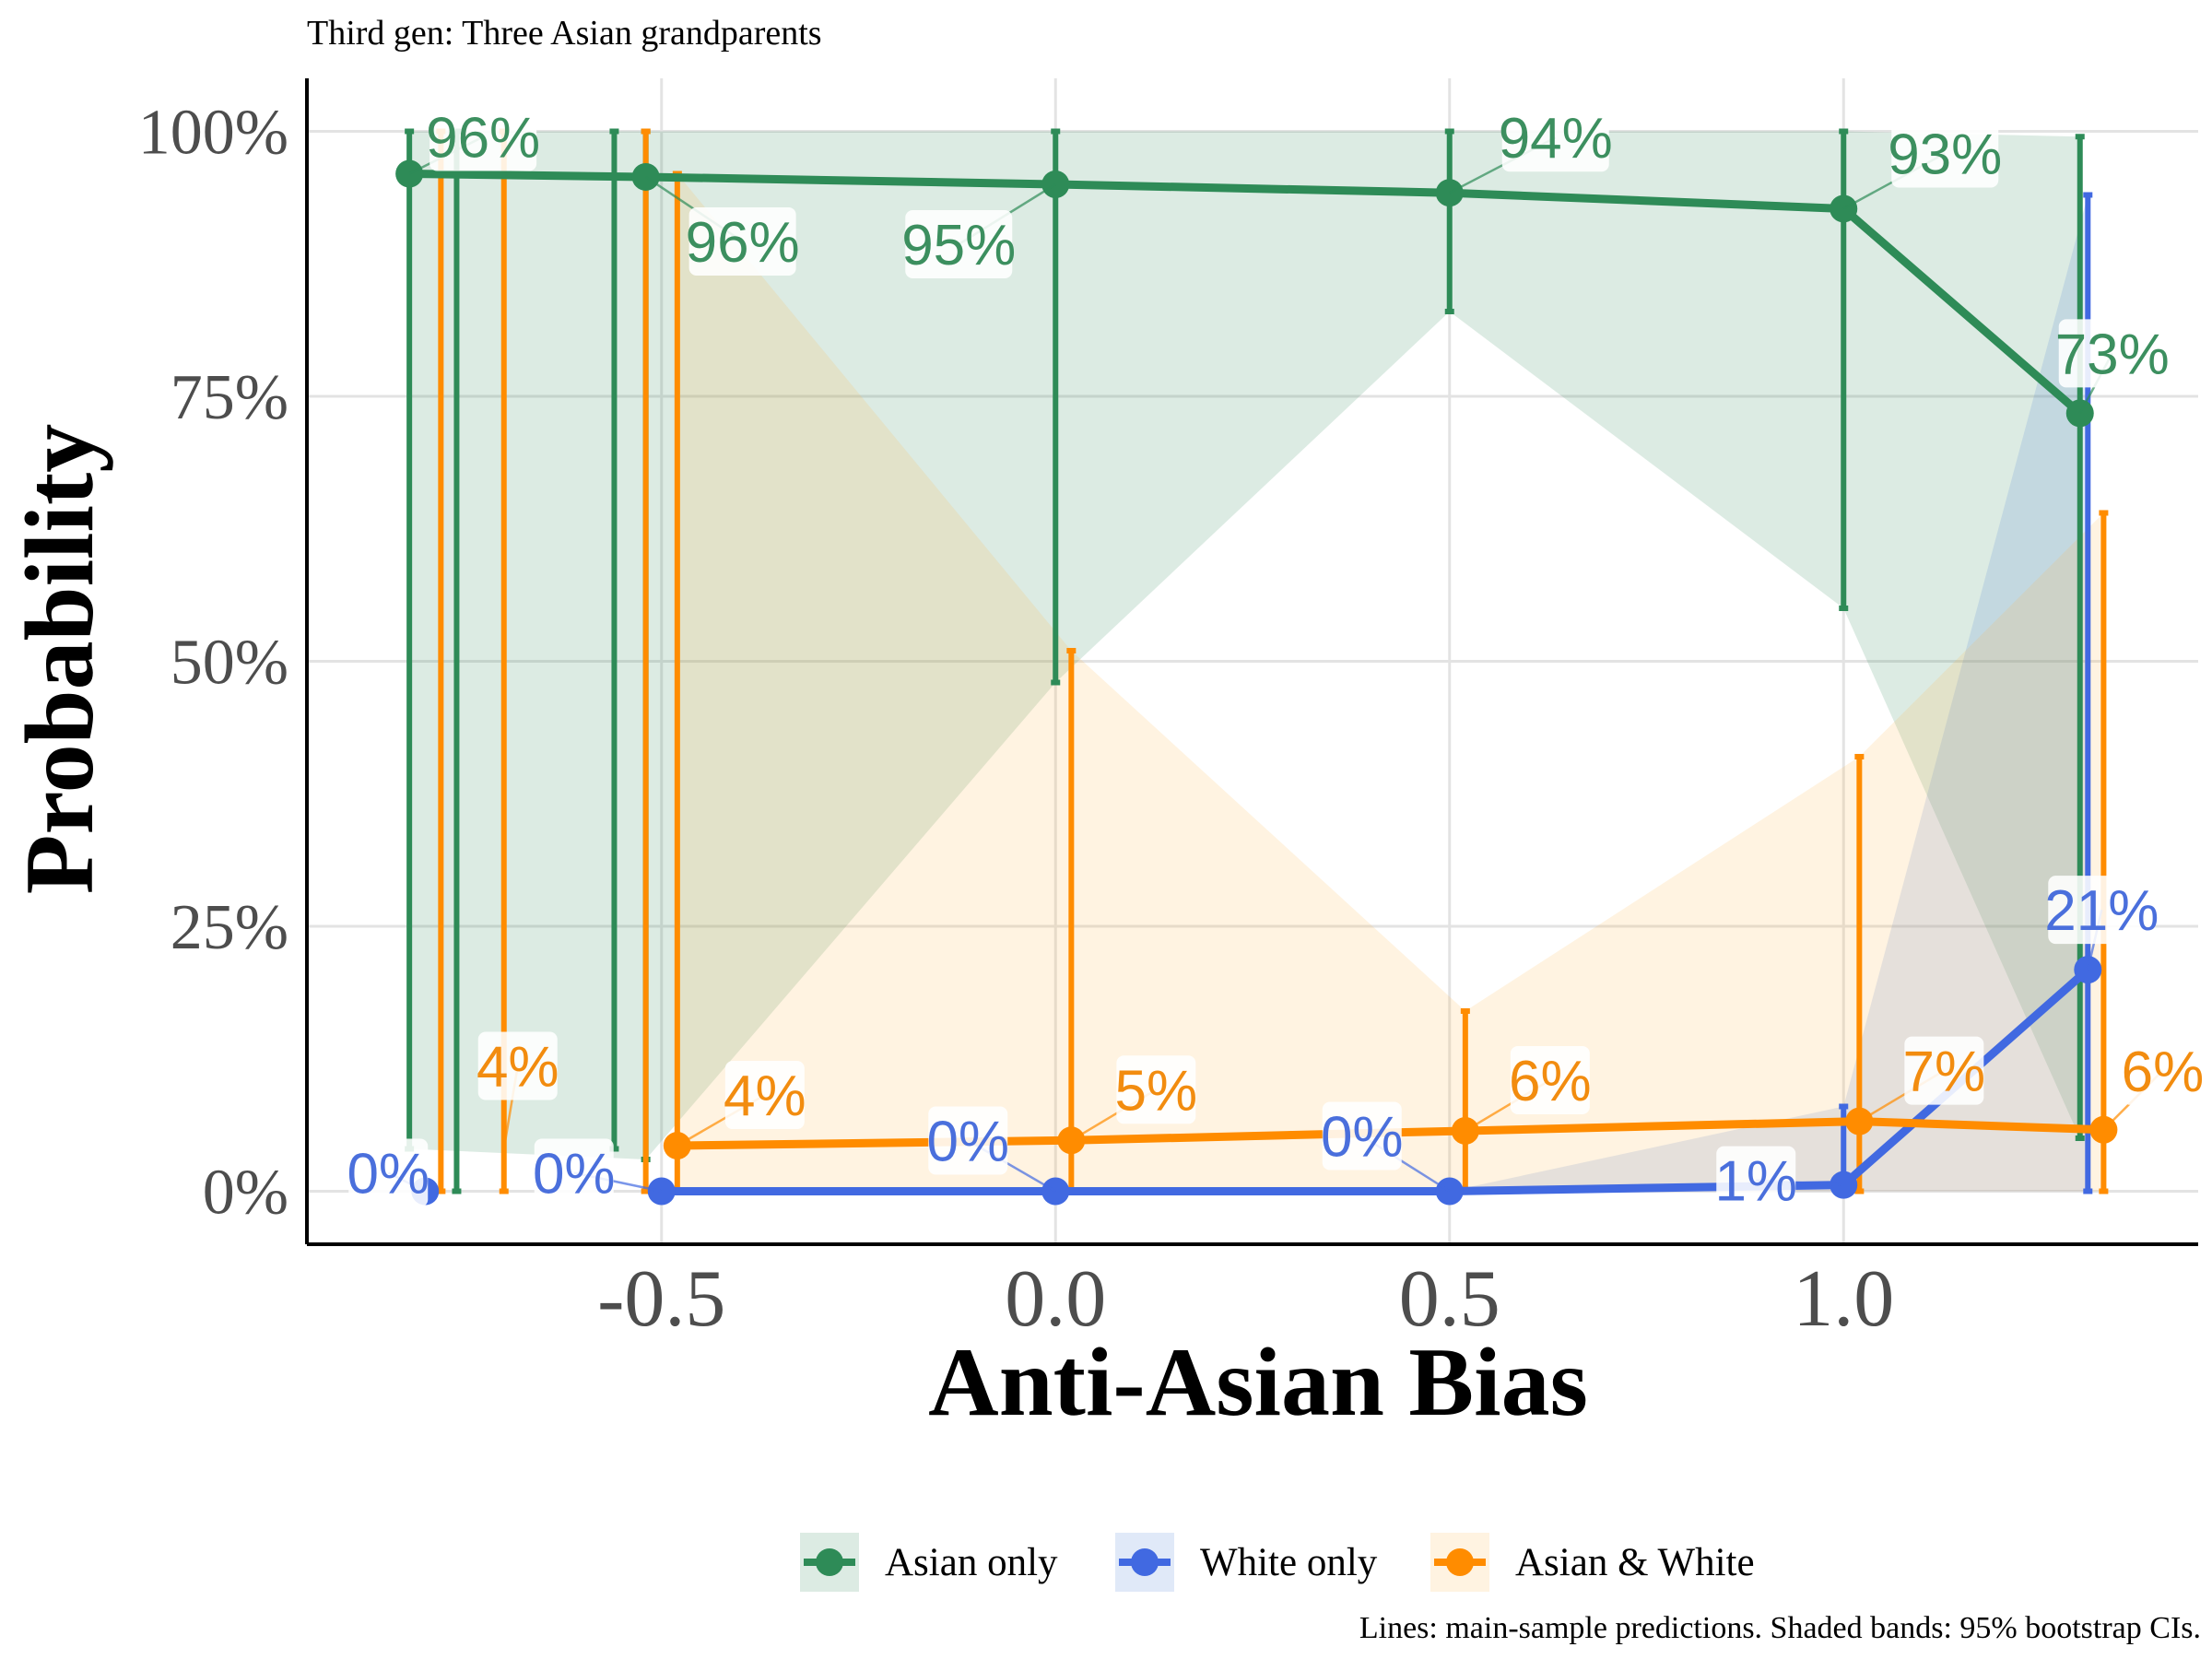  What do you see at coordinates (564, 33) in the screenshot?
I see `chart-title: Third gen: Three Asian grandparents` at bounding box center [564, 33].